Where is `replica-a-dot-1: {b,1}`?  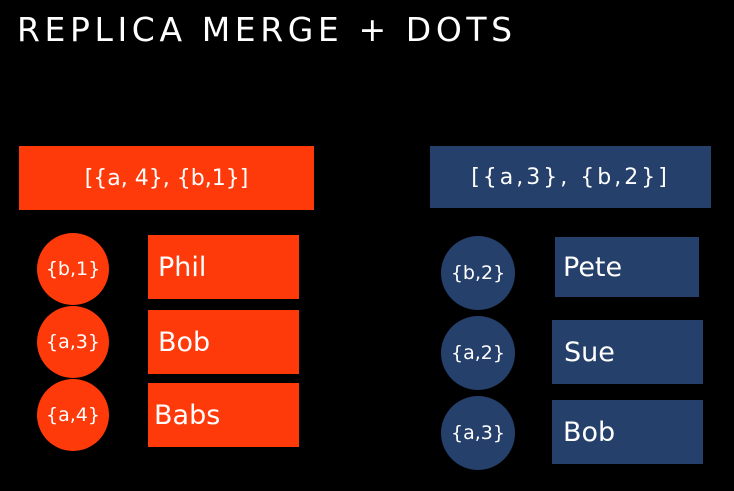
replica-a-dot-1: {b,1} is located at coordinates (73, 269).